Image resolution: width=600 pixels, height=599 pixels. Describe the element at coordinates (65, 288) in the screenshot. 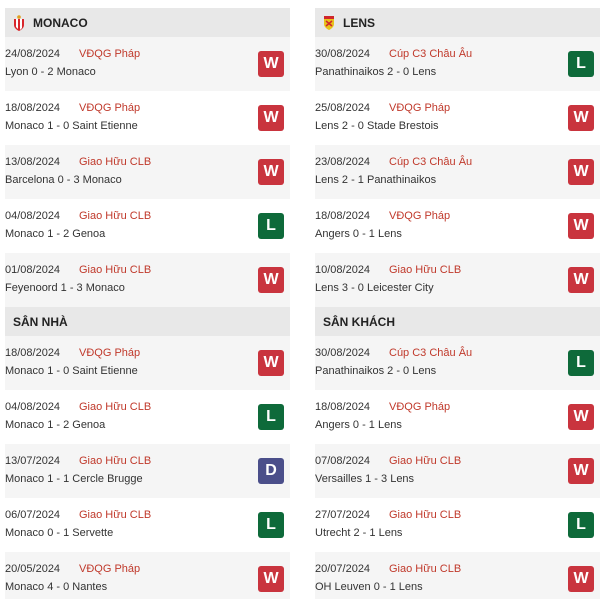

I see `match-score: Feyenoord 1 - 3 Monaco` at that location.